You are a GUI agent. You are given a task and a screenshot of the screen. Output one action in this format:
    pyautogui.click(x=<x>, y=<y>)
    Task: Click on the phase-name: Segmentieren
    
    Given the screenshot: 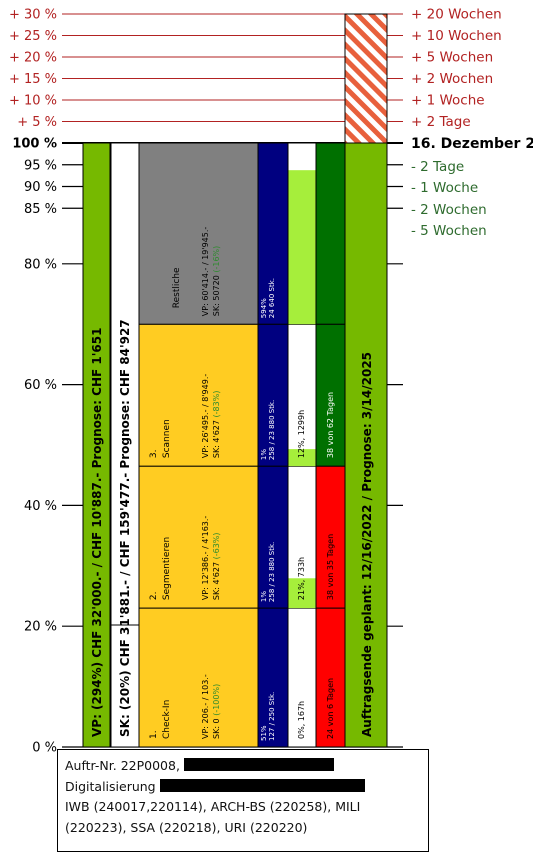 What is the action you would take?
    pyautogui.click(x=167, y=568)
    